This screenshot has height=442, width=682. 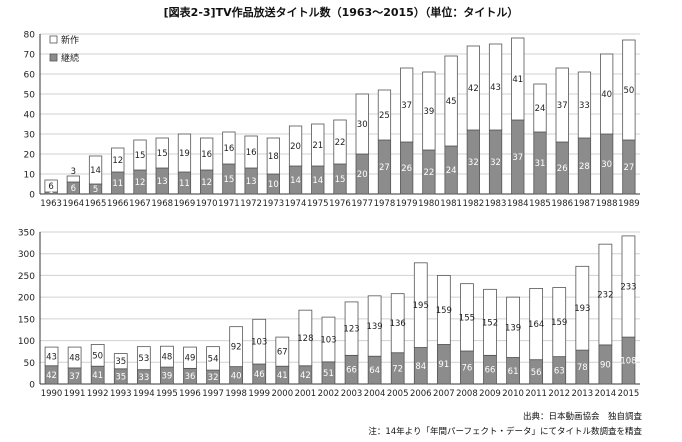 What do you see at coordinates (98, 394) in the screenshot?
I see `x-tick-label: 1992` at bounding box center [98, 394].